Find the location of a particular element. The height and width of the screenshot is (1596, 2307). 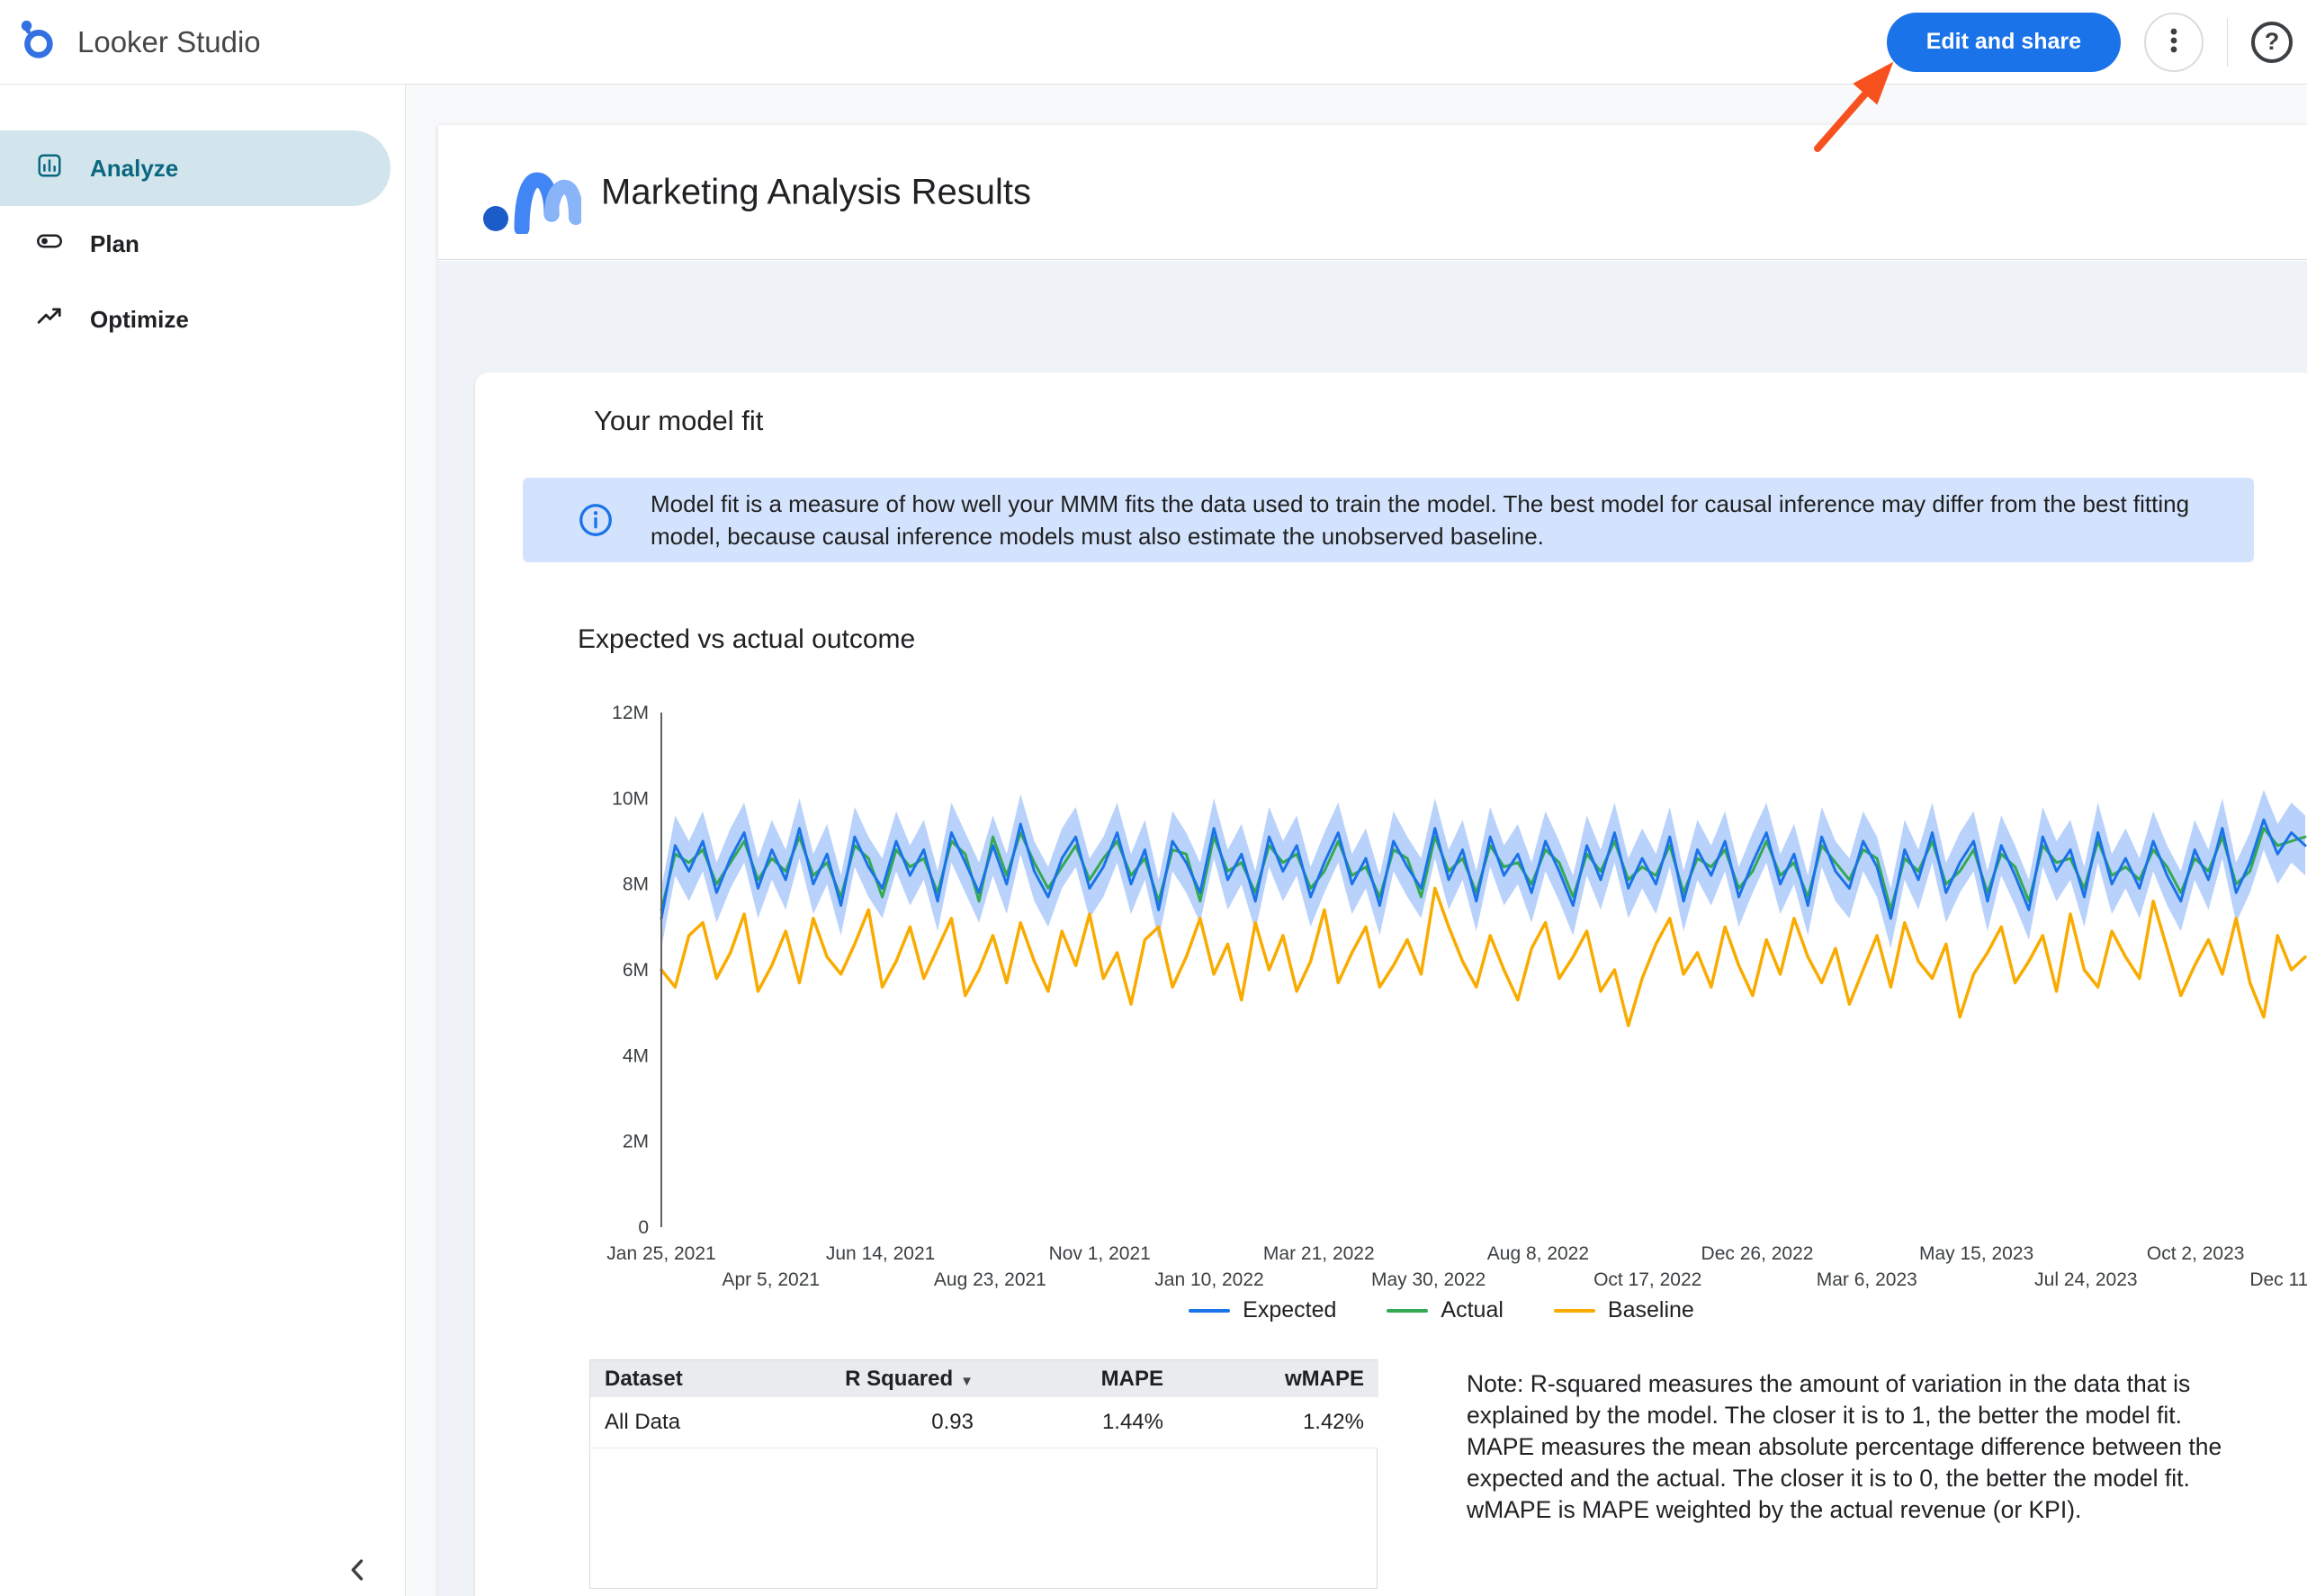

edit-and-share-button: Edit and share is located at coordinates (2003, 42).